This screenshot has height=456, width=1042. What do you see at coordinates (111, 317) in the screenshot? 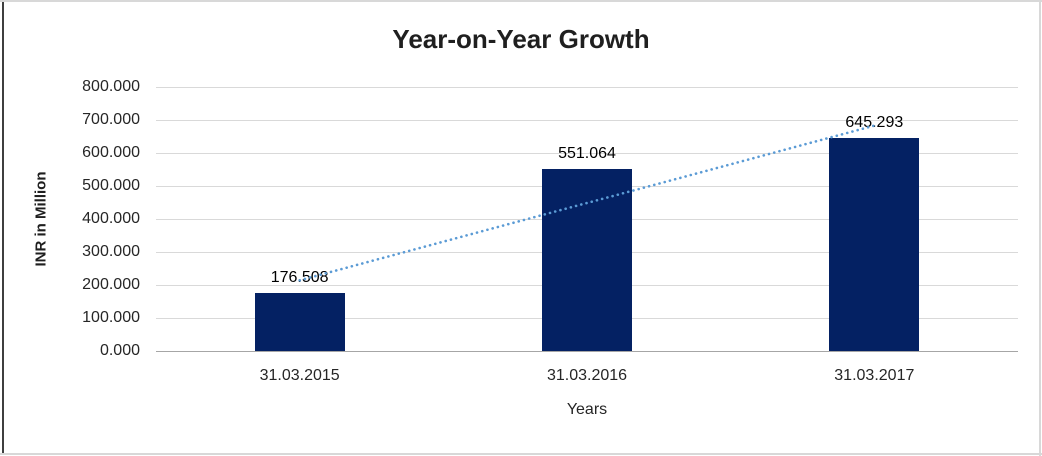
I see `y-tick-label: 100.000` at bounding box center [111, 317].